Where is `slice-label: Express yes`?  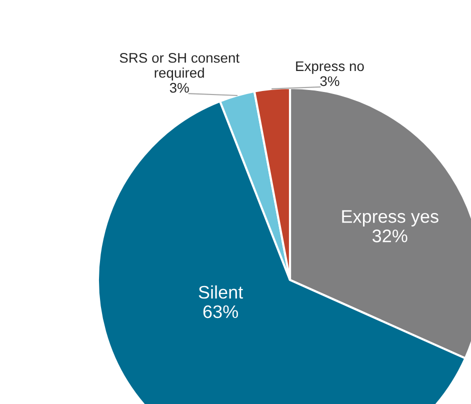 slice-label: Express yes is located at coordinates (390, 218).